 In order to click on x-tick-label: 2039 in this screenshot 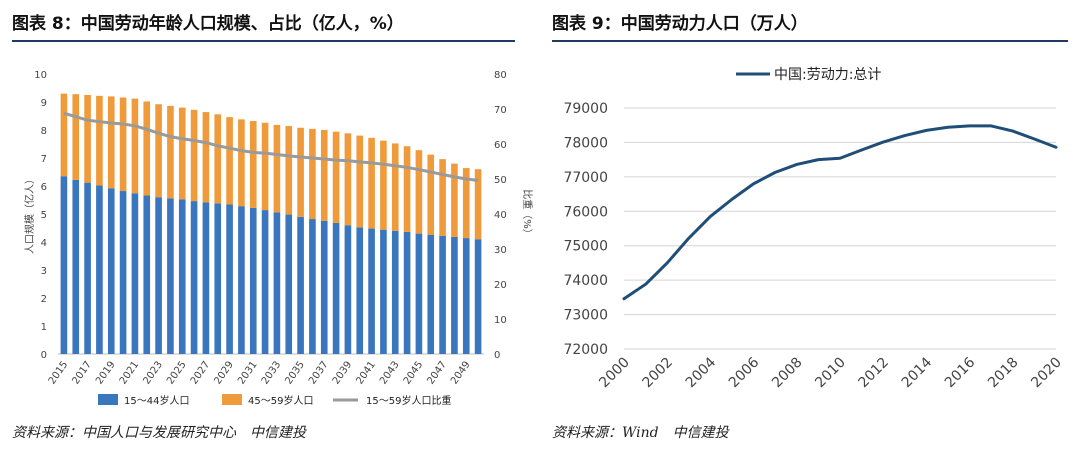, I will do `click(343, 372)`.